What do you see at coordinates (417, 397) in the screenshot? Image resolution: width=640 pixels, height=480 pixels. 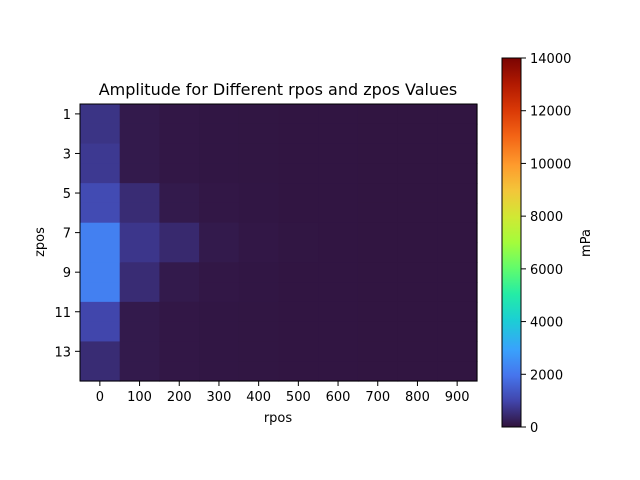 I see `x-tick-label: 800` at bounding box center [417, 397].